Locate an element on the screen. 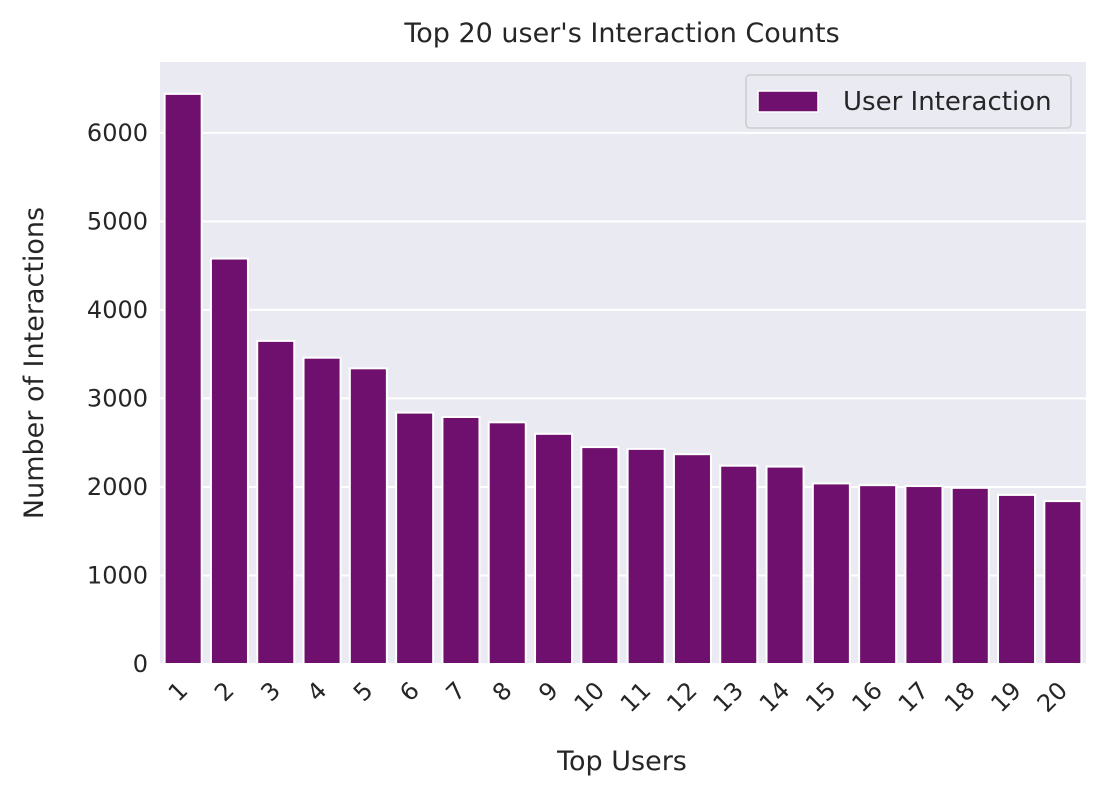  x-tick-label: 13 is located at coordinates (728, 696).